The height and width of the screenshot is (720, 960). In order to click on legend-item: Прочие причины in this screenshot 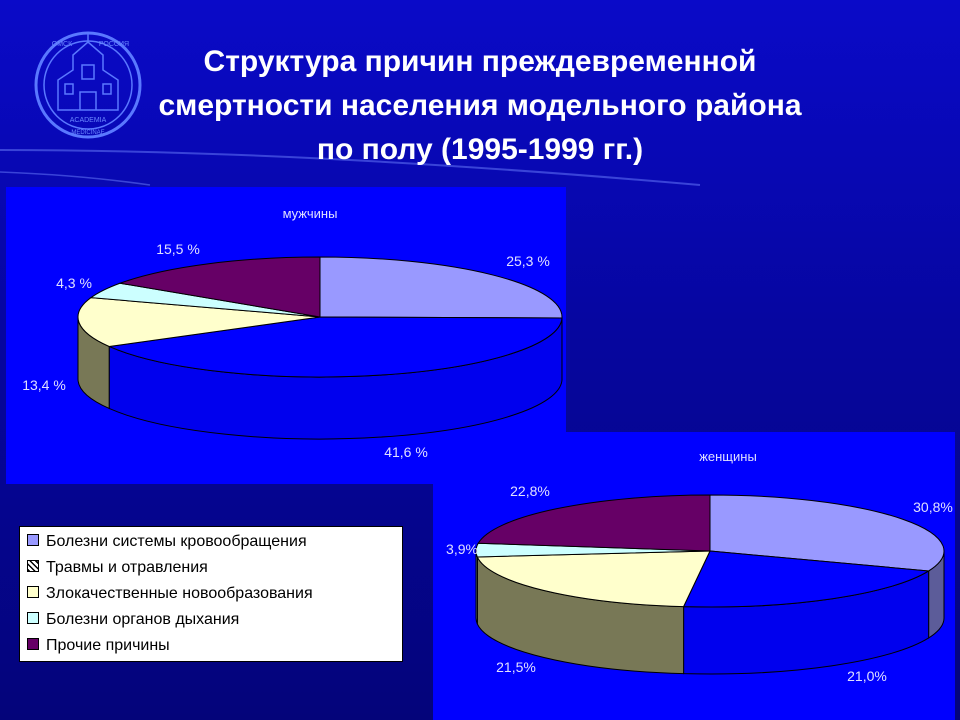, I will do `click(98, 646)`.